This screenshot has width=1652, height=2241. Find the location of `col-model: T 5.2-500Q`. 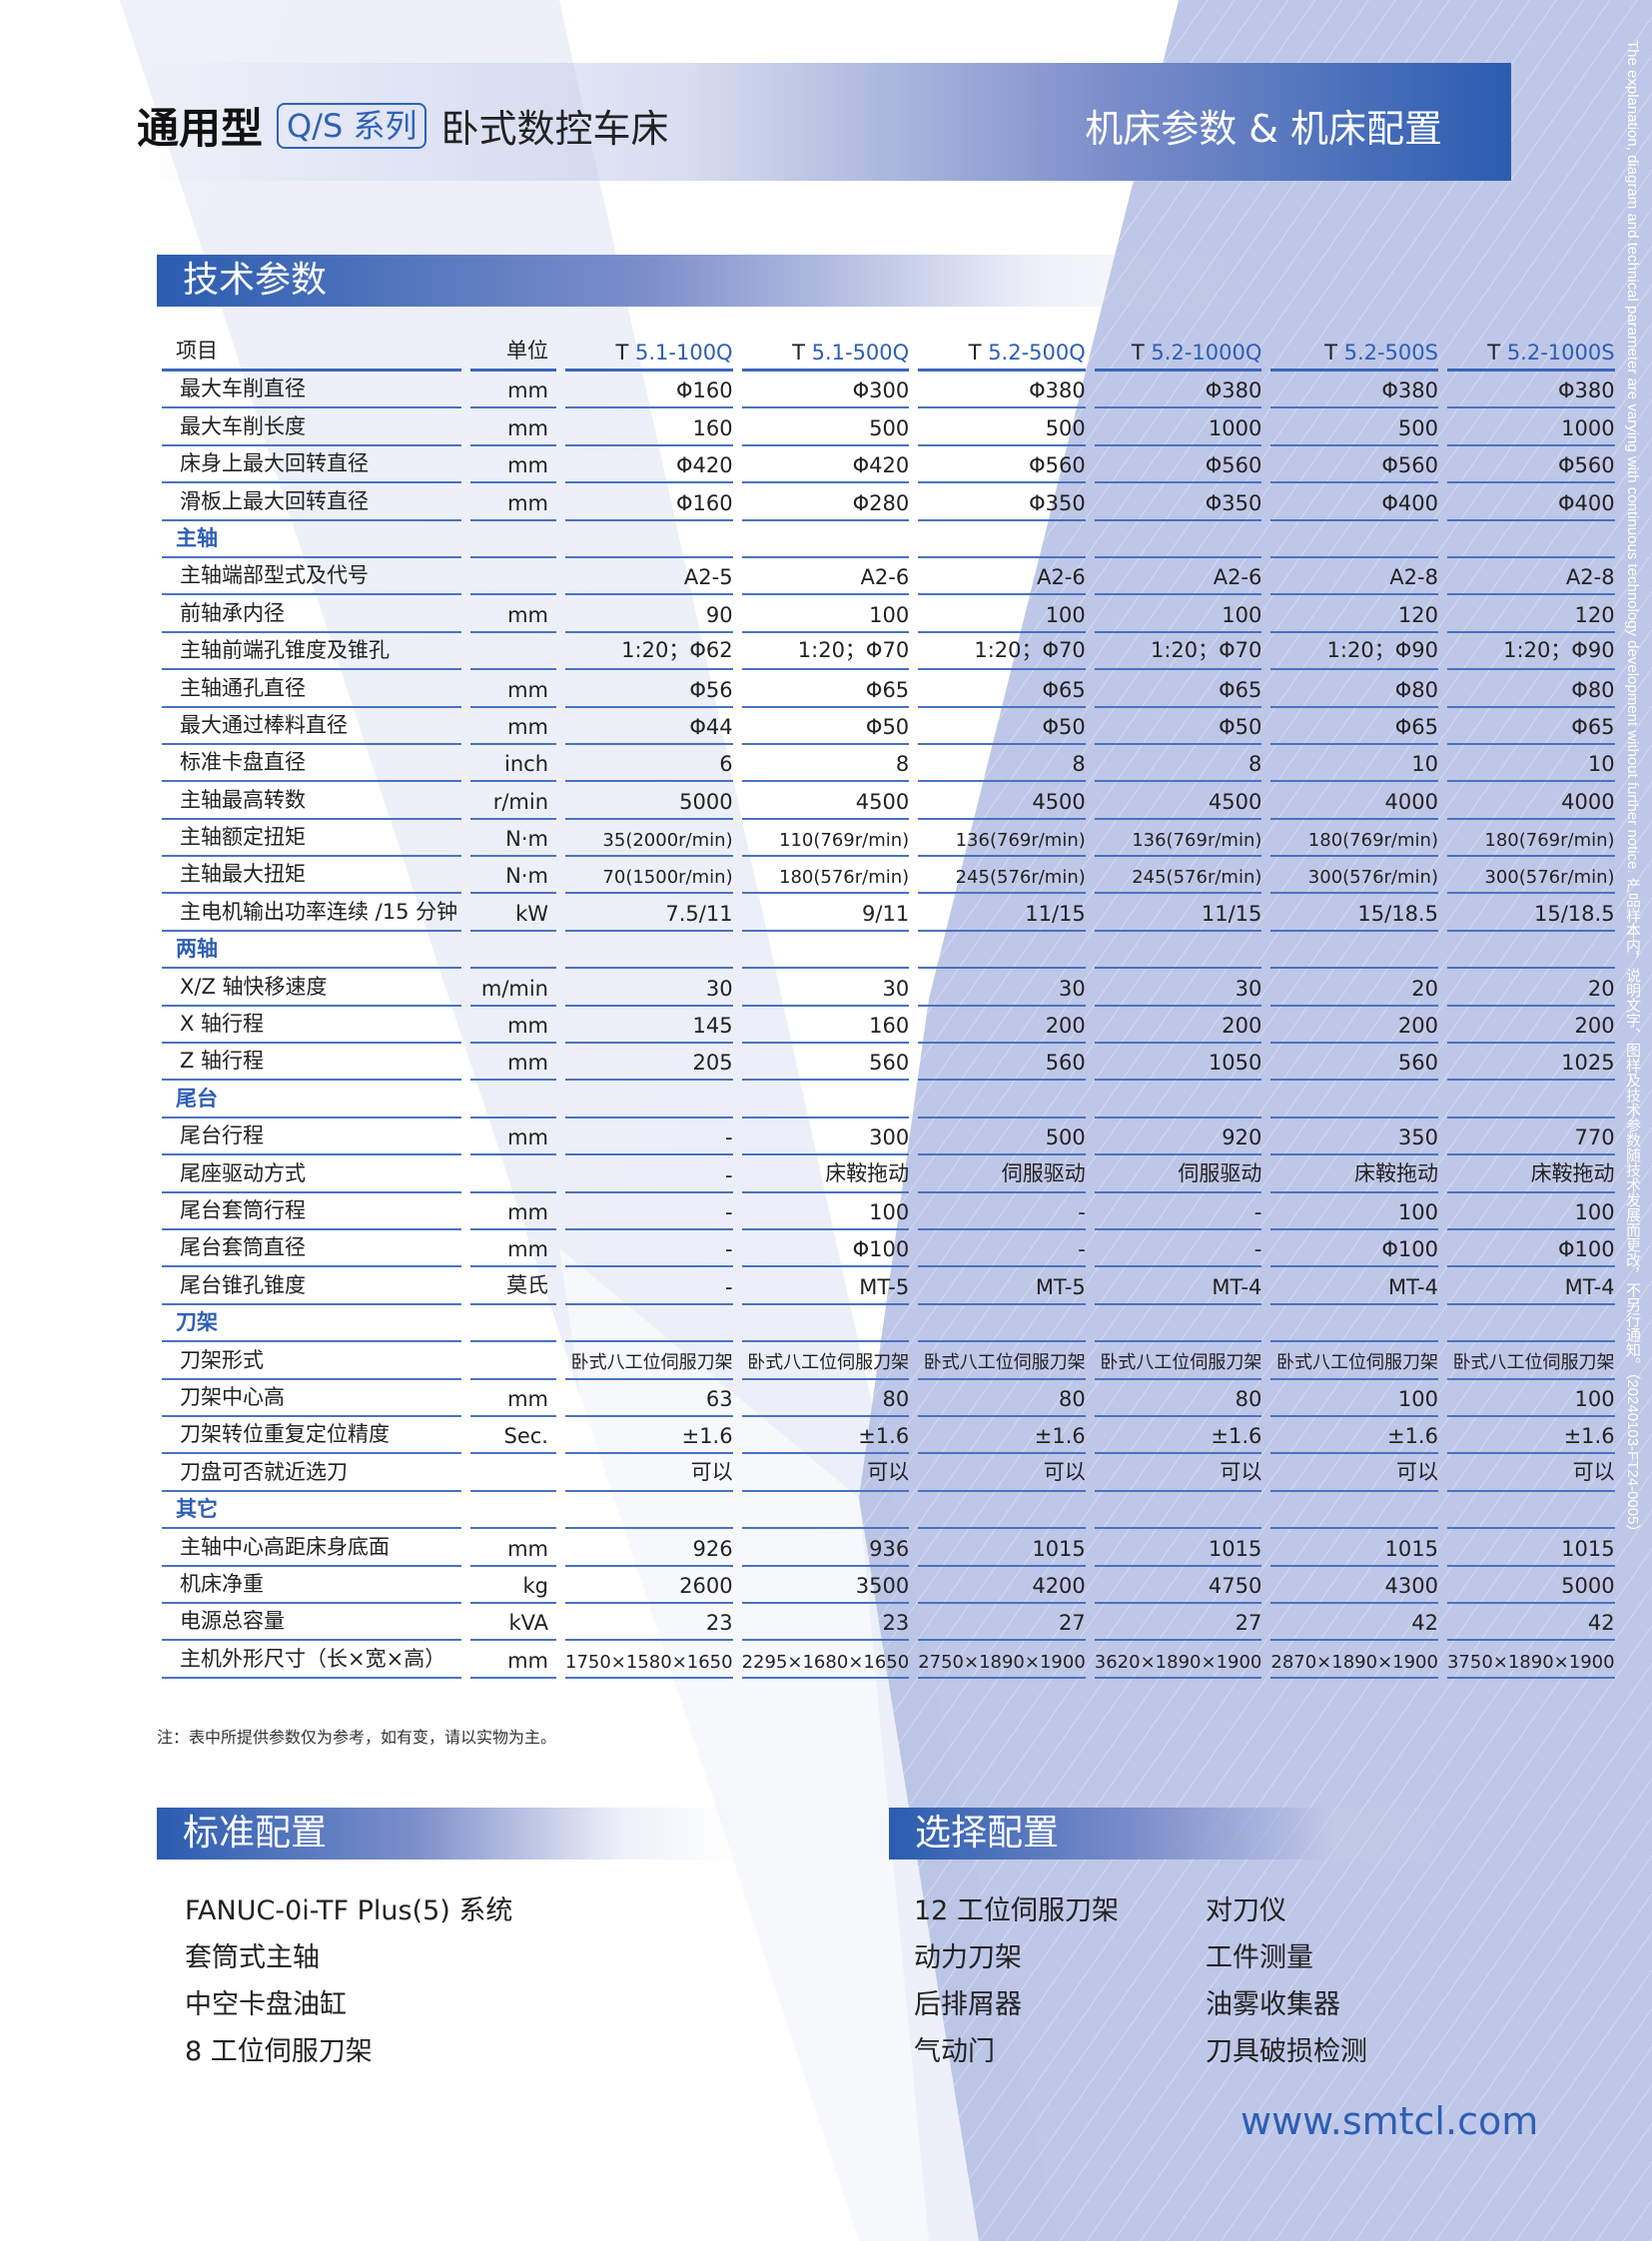

col-model: T 5.2-500Q is located at coordinates (1002, 350).